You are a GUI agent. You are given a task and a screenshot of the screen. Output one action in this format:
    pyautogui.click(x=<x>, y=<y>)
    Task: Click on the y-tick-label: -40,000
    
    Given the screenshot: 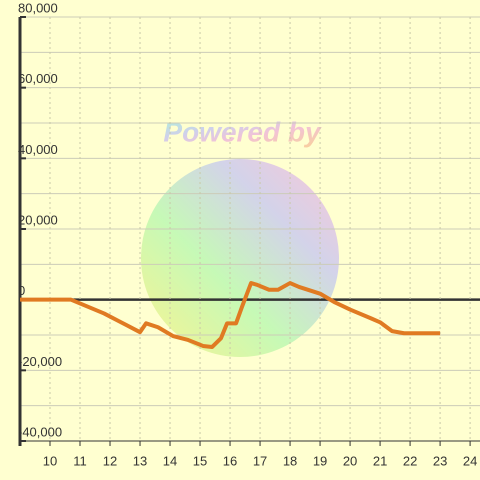 What is the action you would take?
    pyautogui.click(x=40, y=431)
    